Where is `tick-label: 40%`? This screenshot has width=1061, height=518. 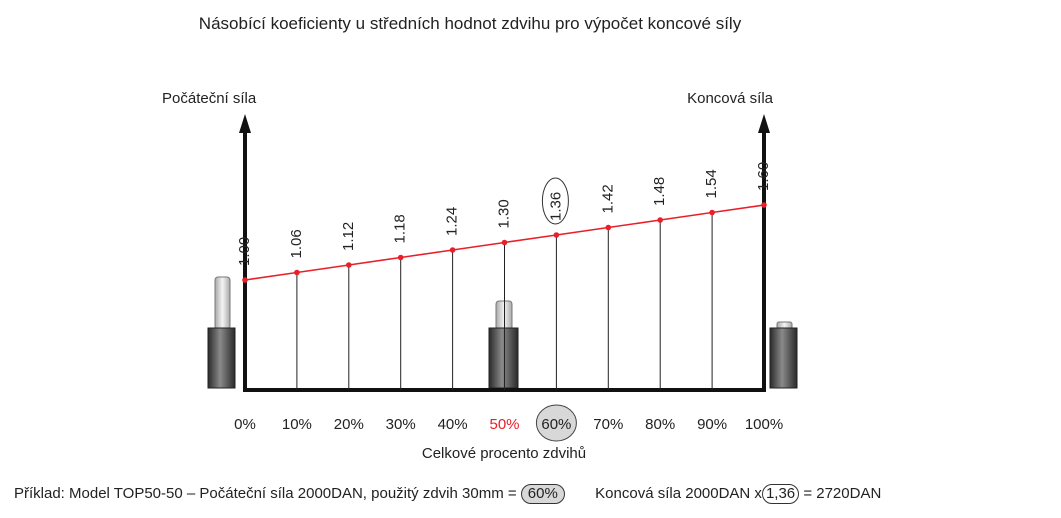 tick-label: 40% is located at coordinates (453, 424).